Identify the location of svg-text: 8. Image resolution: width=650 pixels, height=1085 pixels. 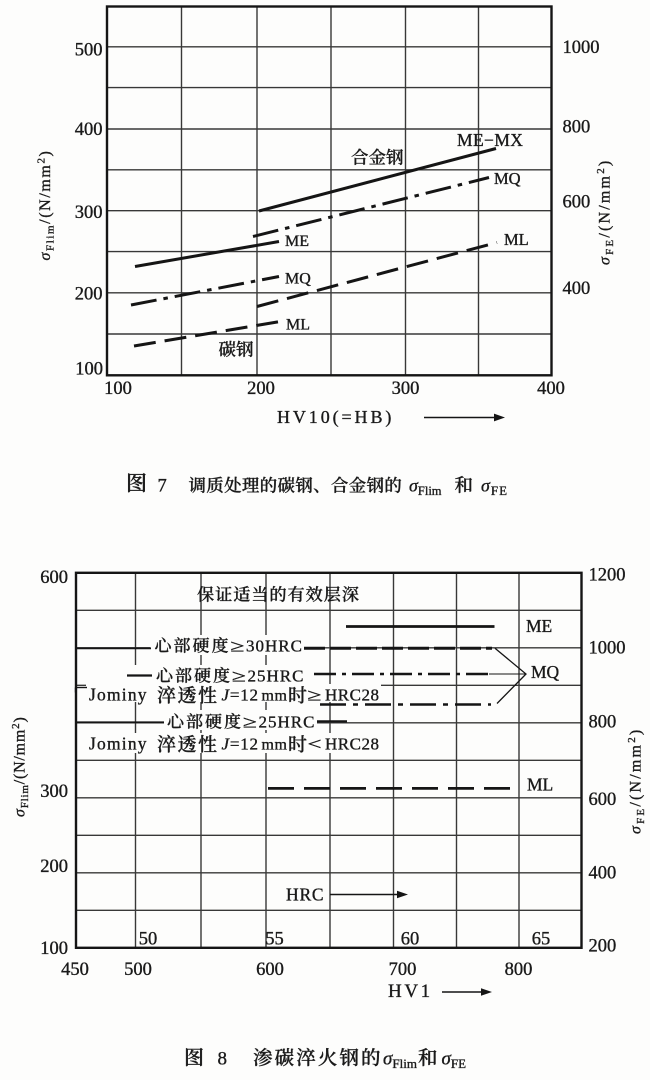
(223, 1059).